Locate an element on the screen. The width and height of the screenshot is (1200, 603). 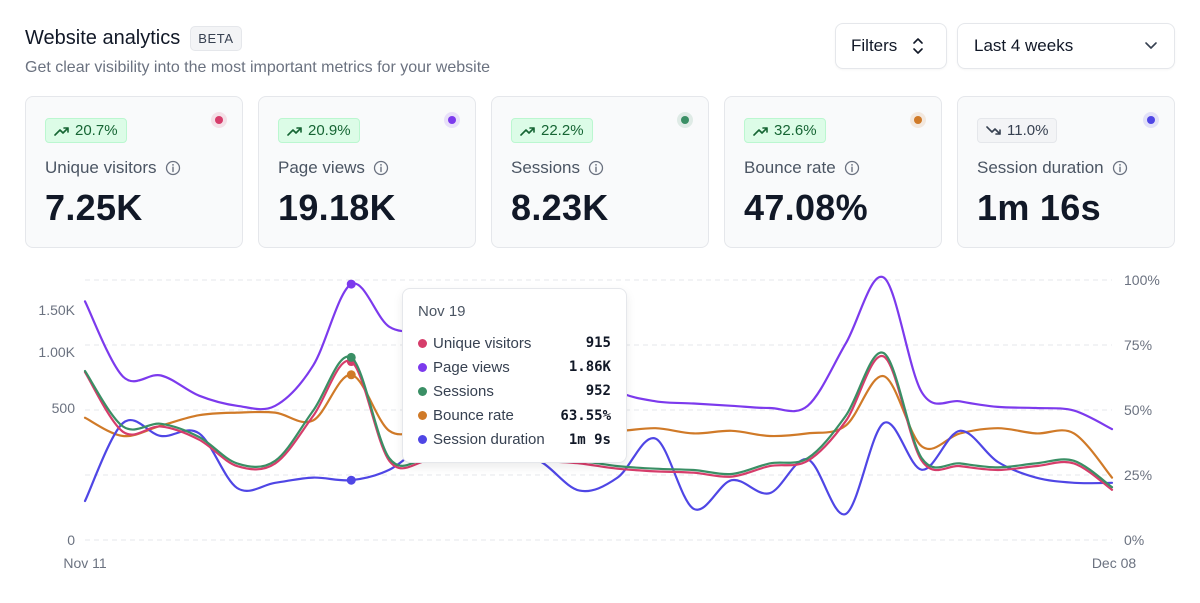
tooltip-series-value: 63.55% is located at coordinates (585, 415).